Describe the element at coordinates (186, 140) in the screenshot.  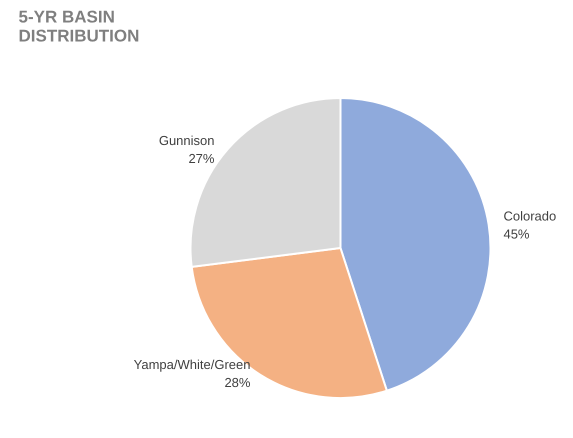
I see `slice-label: Gunnison` at that location.